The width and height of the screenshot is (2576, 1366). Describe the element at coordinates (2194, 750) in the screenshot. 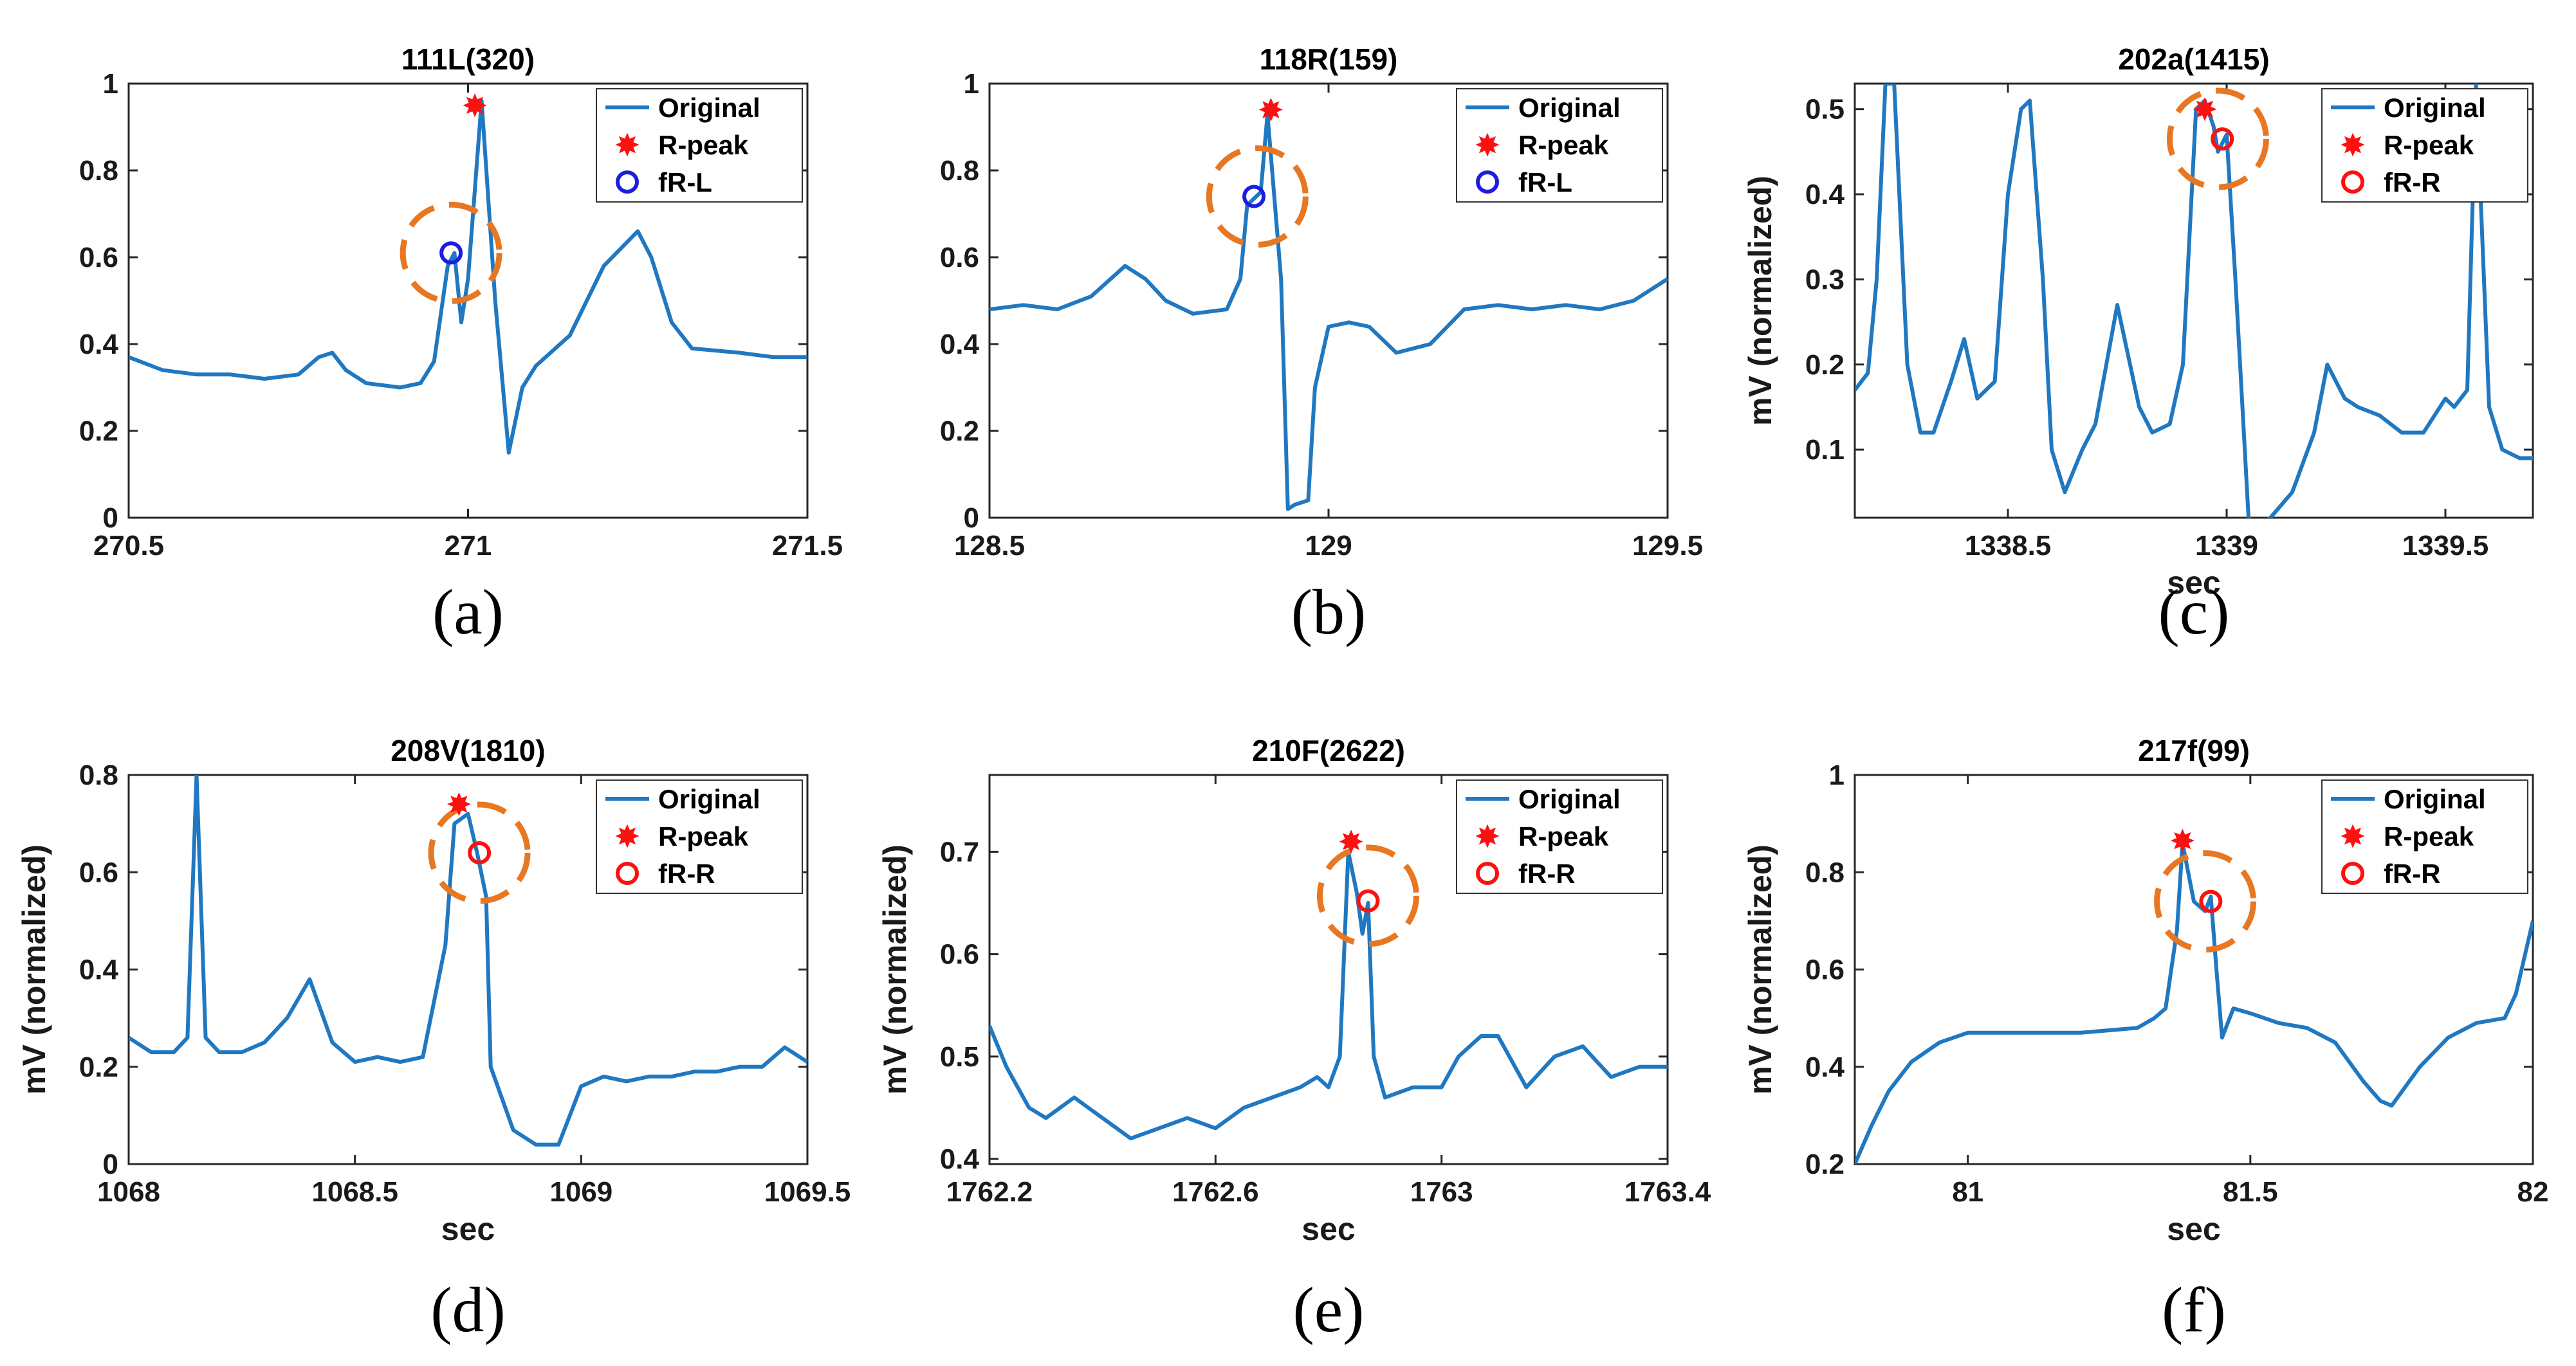

I see `panel-title: 217f(99)` at that location.